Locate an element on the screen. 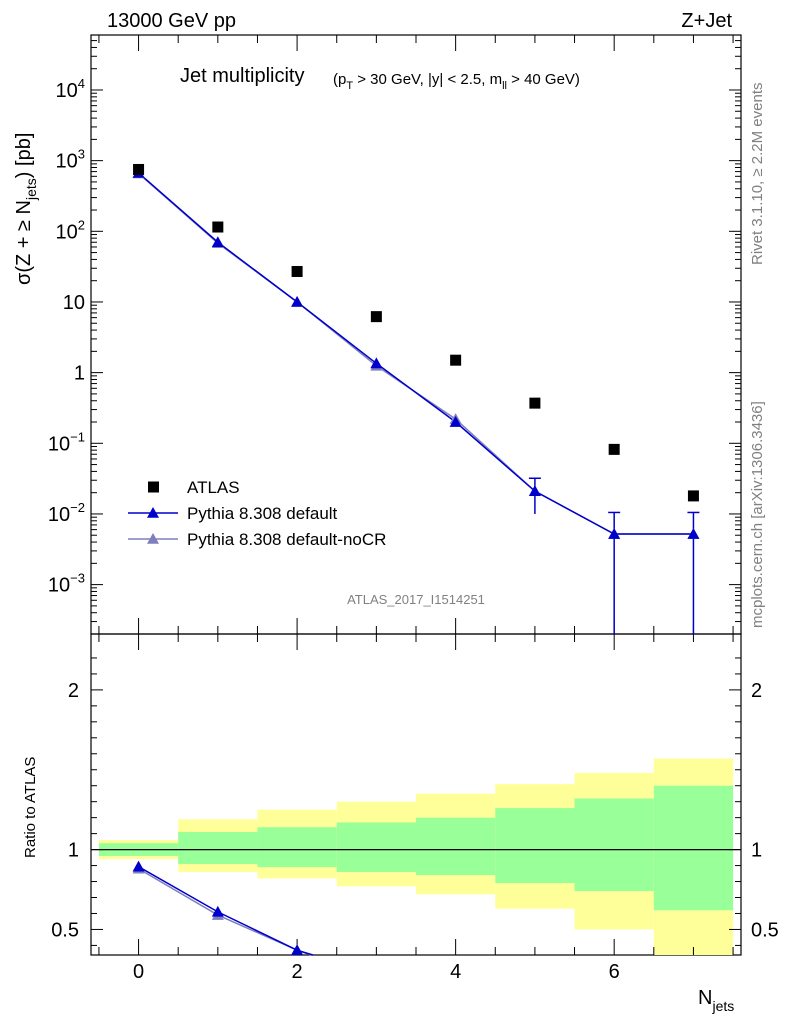 The width and height of the screenshot is (786, 1024). legend-noCR-marker is located at coordinates (153, 538).